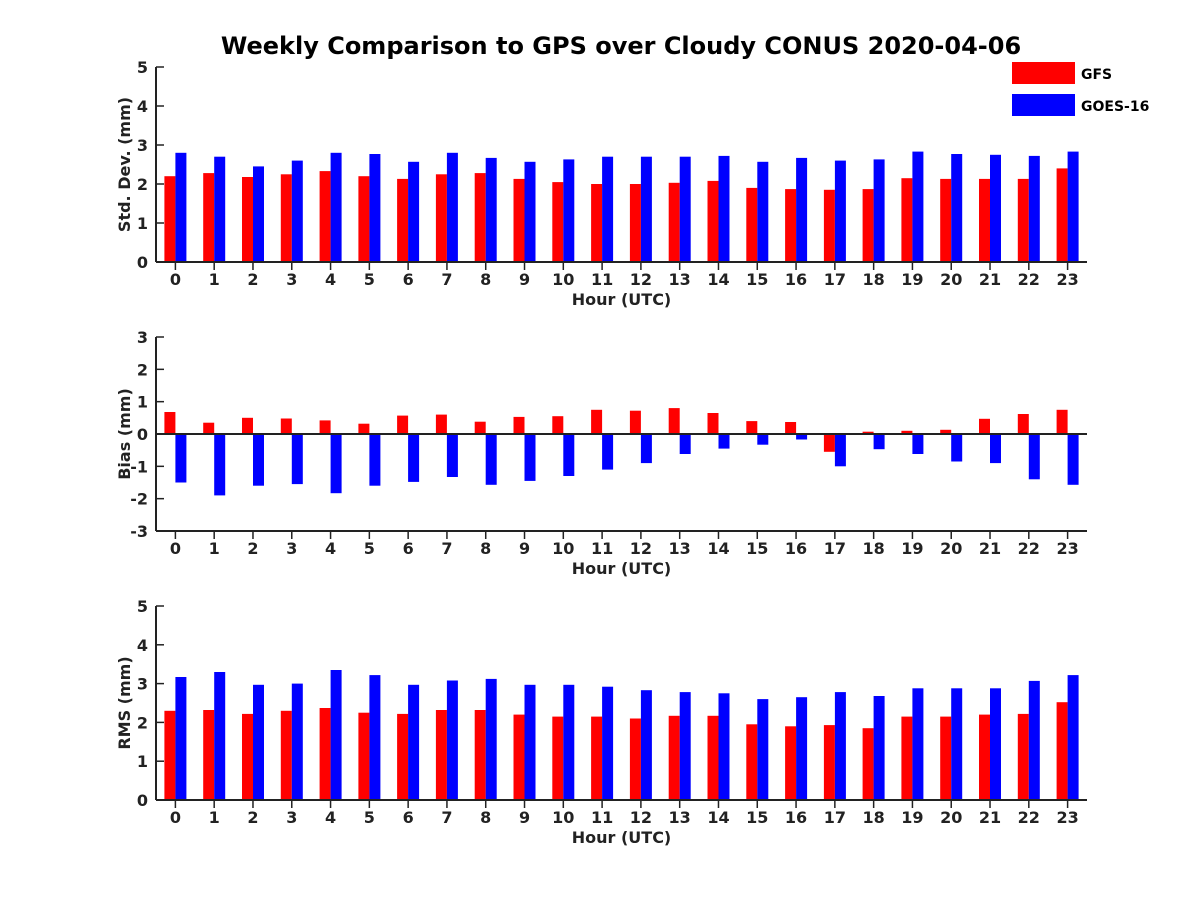  I want to click on legend-label-gfs: GFS, so click(1096, 75).